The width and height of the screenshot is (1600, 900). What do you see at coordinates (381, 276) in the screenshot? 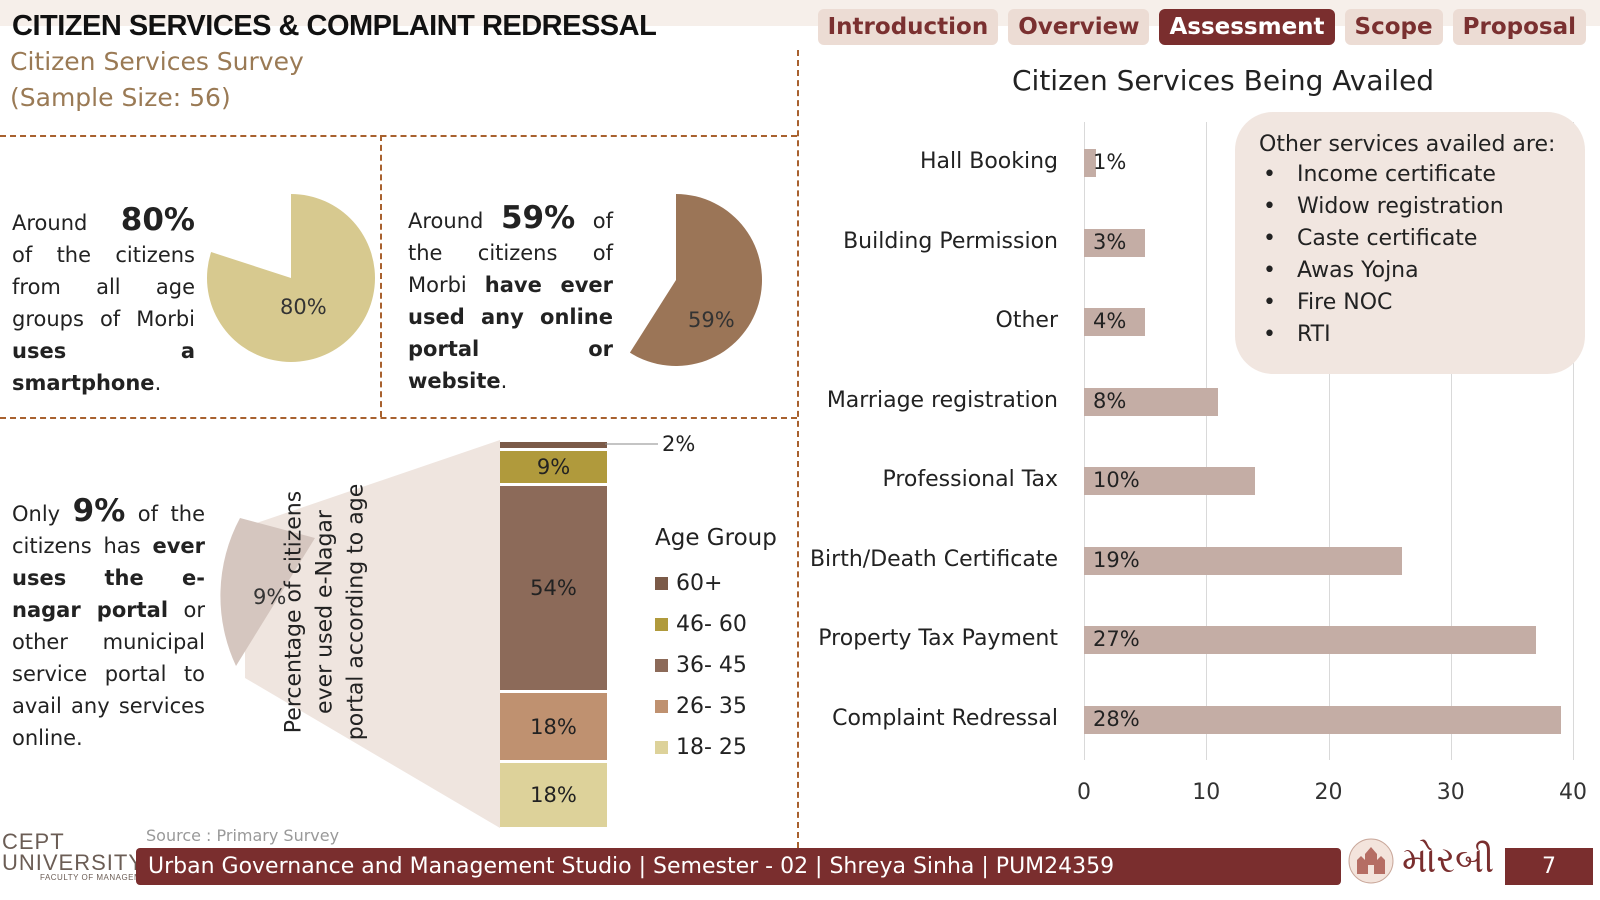
I see `divider-stats` at bounding box center [381, 276].